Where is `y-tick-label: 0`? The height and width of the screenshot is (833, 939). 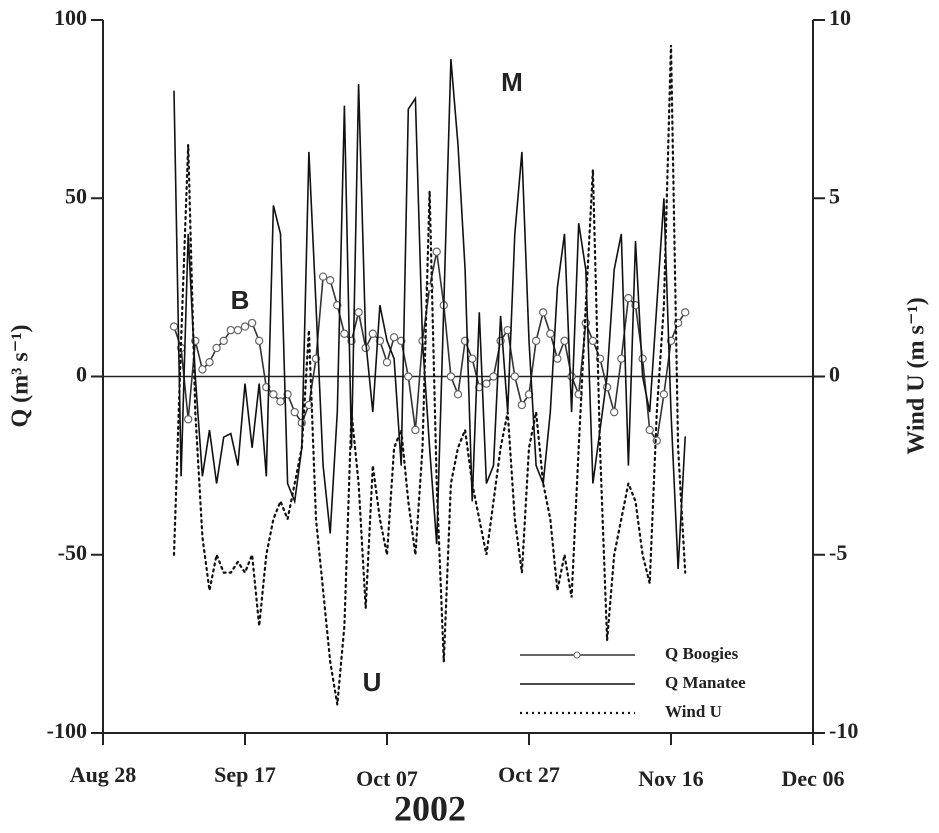 y-tick-label: 0 is located at coordinates (81, 374).